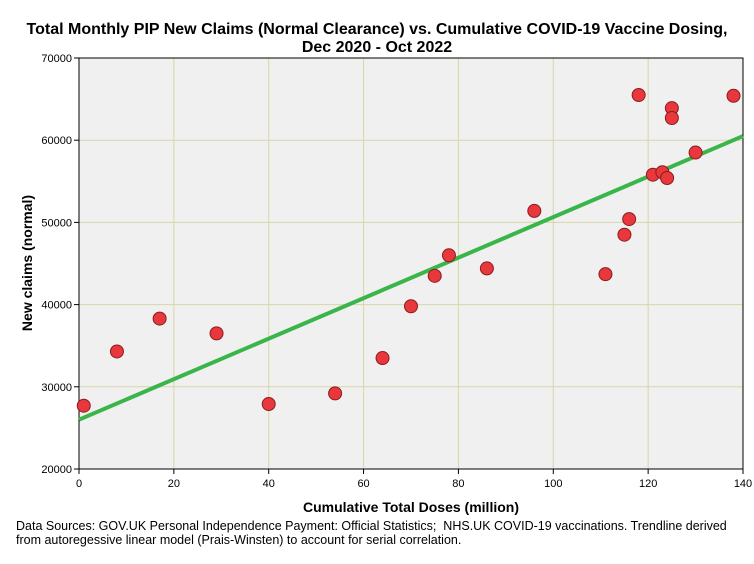 This screenshot has height=564, width=754. What do you see at coordinates (174, 484) in the screenshot?
I see `x-tick-label: 20` at bounding box center [174, 484].